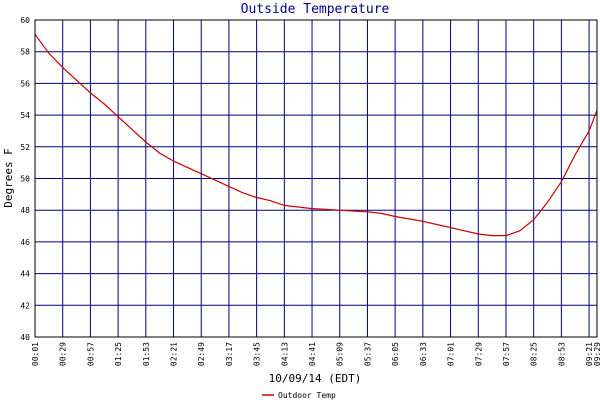 This screenshot has width=600, height=400. What do you see at coordinates (229, 354) in the screenshot?
I see `x-tick-label: 03:17` at bounding box center [229, 354].